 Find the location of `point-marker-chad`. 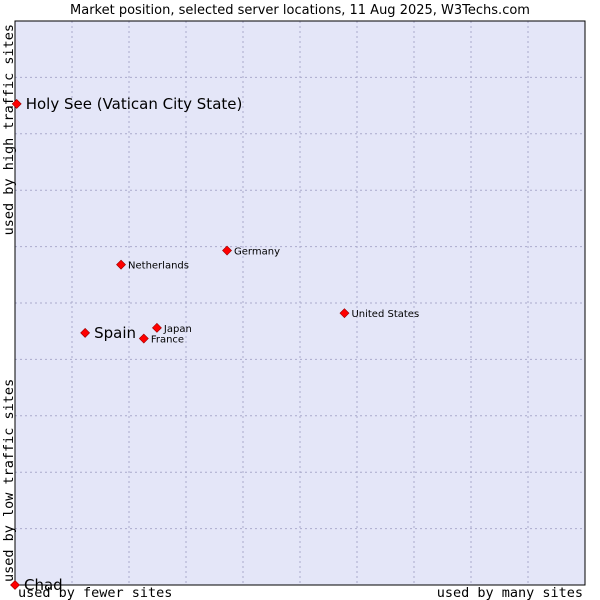

point-marker-chad is located at coordinates (15, 585).